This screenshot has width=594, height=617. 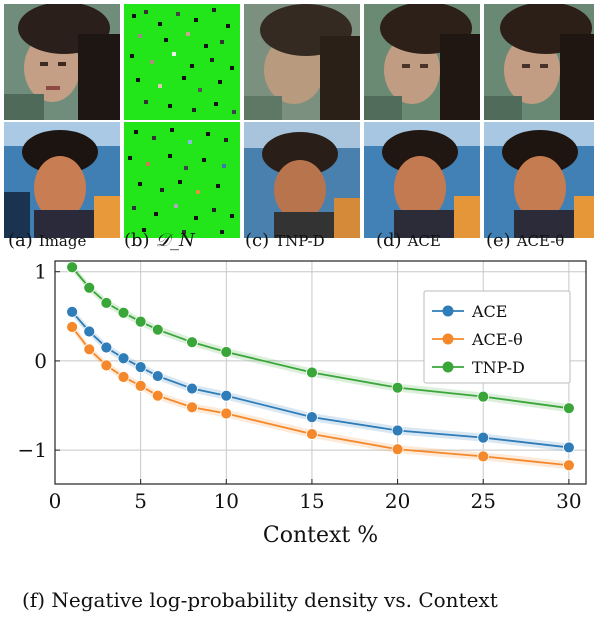 I want to click on image-tile-face1-ace, so click(x=422, y=62).